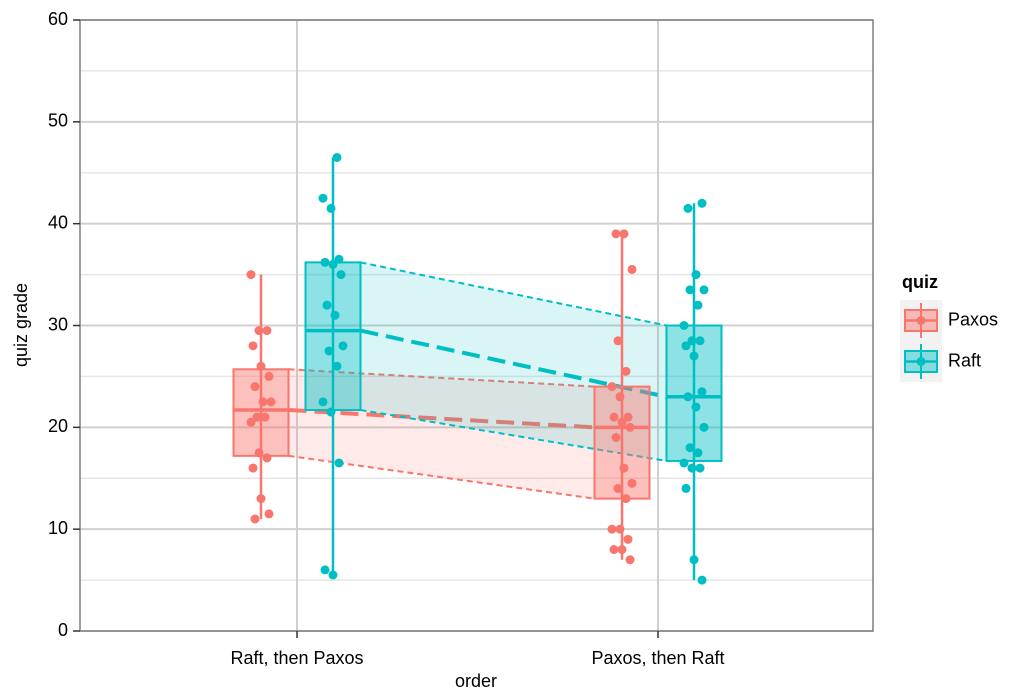  I want to click on legend-label: Paxos, so click(973, 319).